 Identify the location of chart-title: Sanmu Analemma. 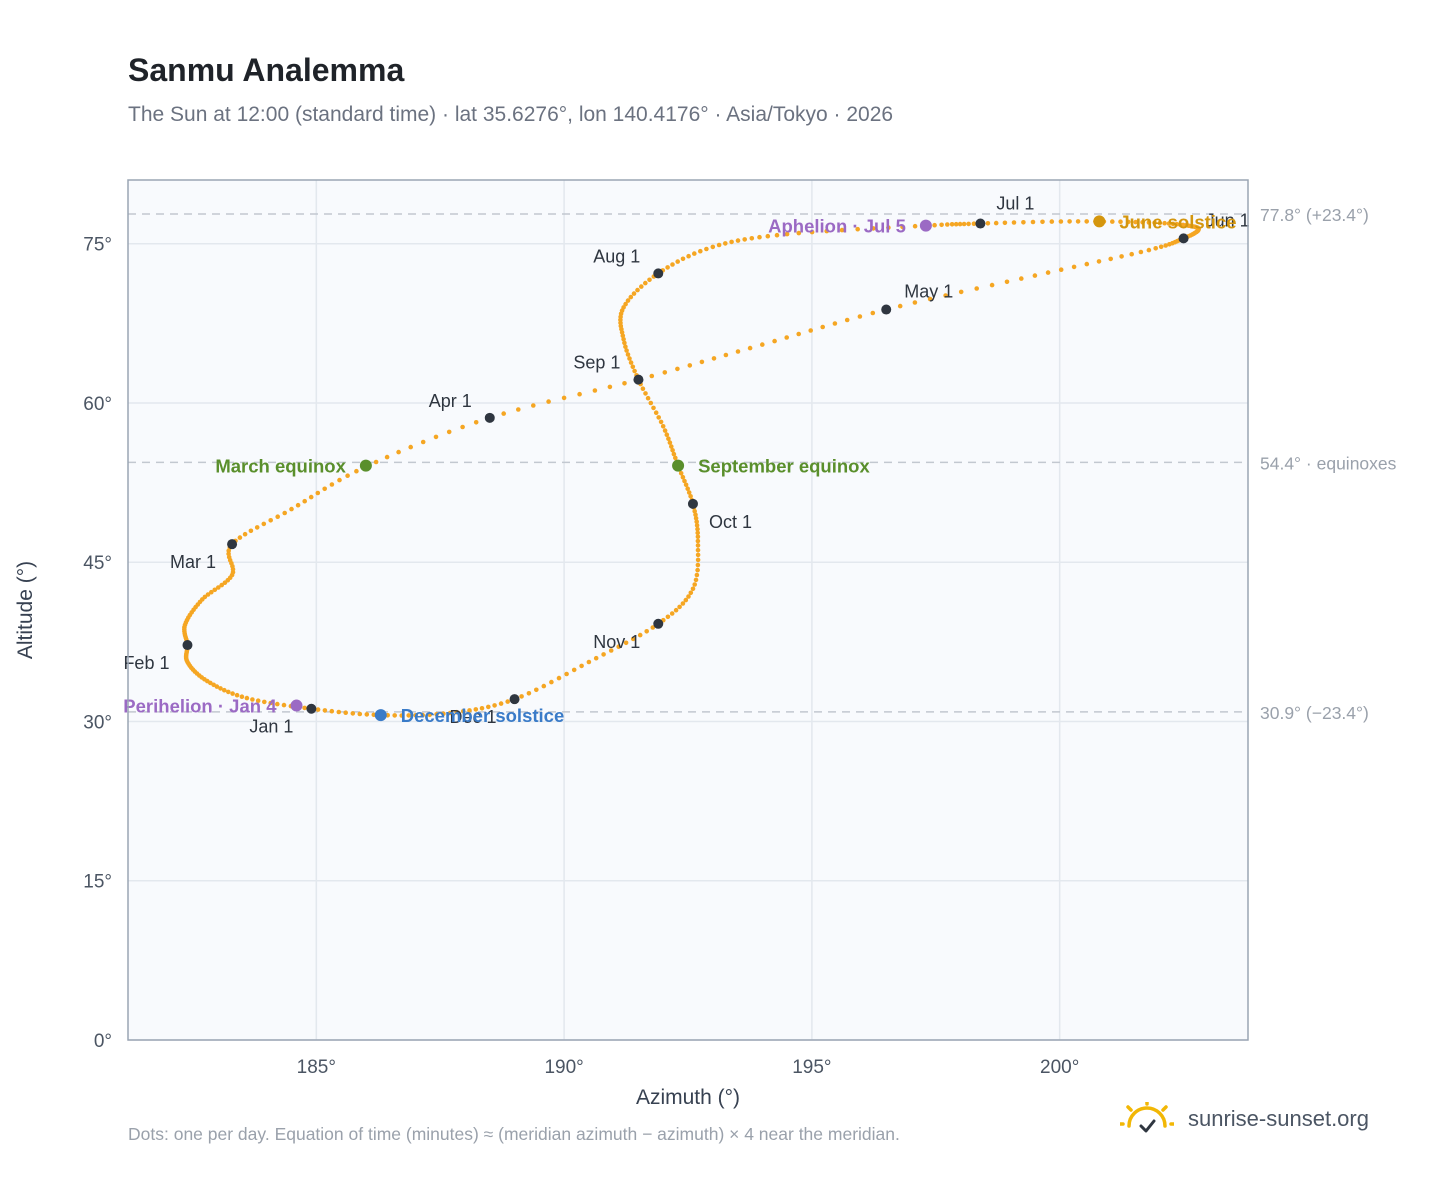
(266, 70).